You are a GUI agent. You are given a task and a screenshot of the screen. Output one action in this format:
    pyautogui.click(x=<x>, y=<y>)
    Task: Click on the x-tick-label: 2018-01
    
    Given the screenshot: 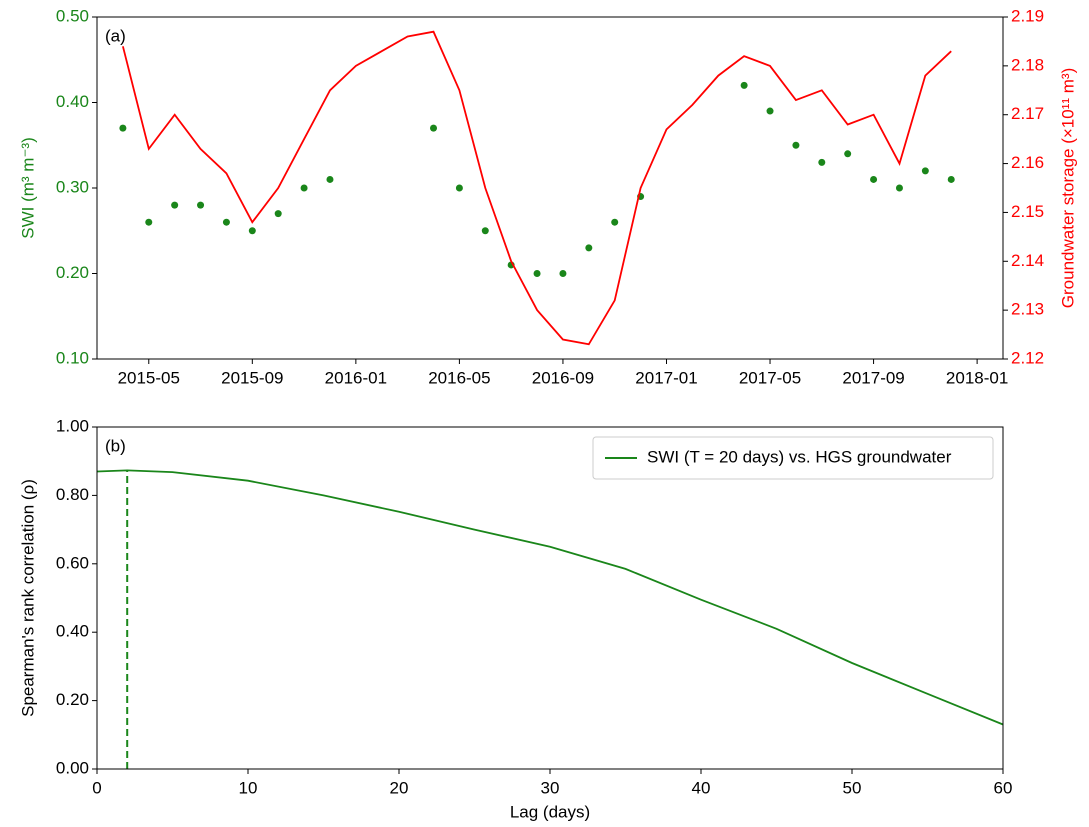 What is the action you would take?
    pyautogui.click(x=977, y=377)
    